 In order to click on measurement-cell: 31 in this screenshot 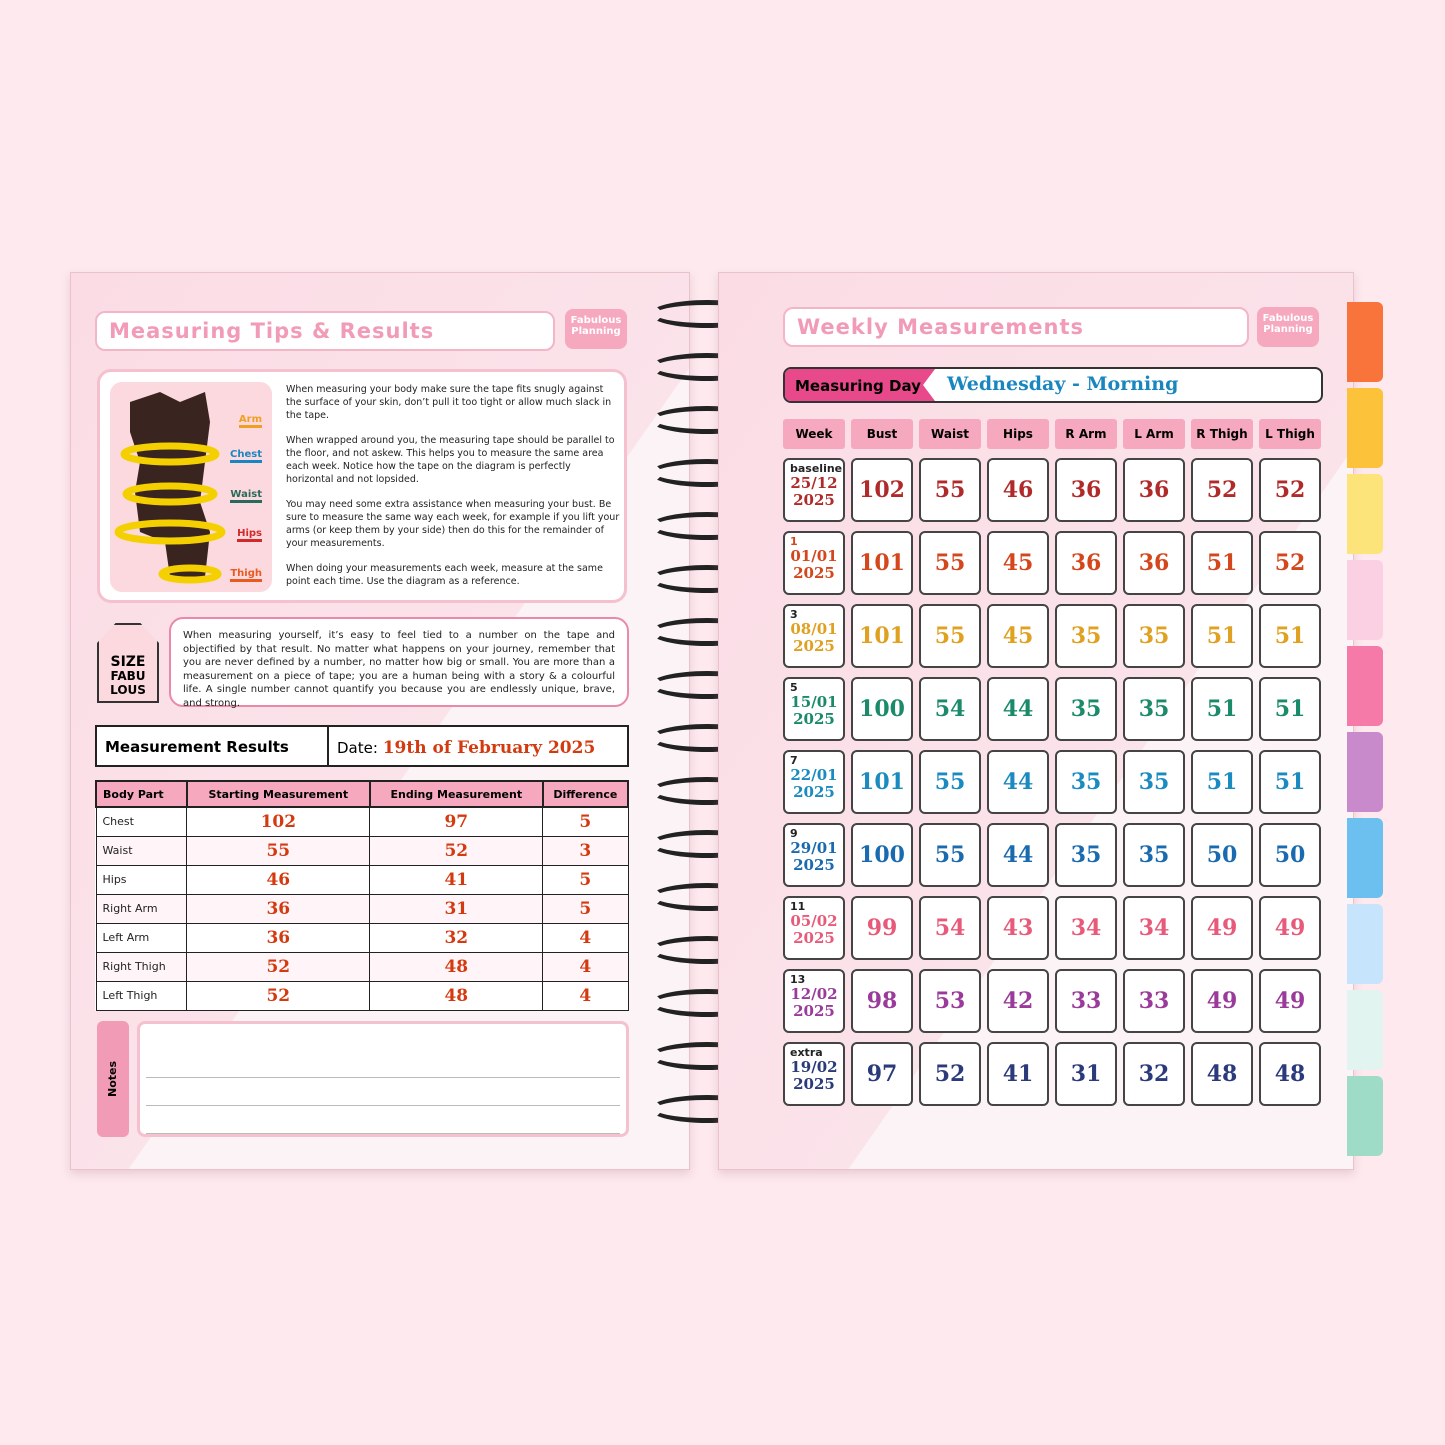, I will do `click(1086, 1074)`.